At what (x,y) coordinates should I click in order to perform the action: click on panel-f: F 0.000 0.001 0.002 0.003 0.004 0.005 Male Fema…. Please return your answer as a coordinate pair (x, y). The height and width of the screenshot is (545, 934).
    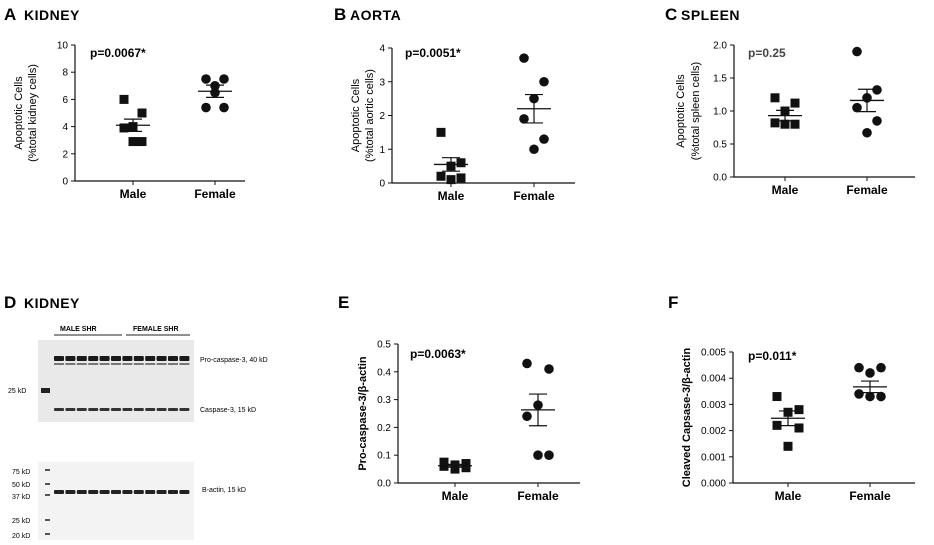
    Looking at the image, I should click on (791, 398).